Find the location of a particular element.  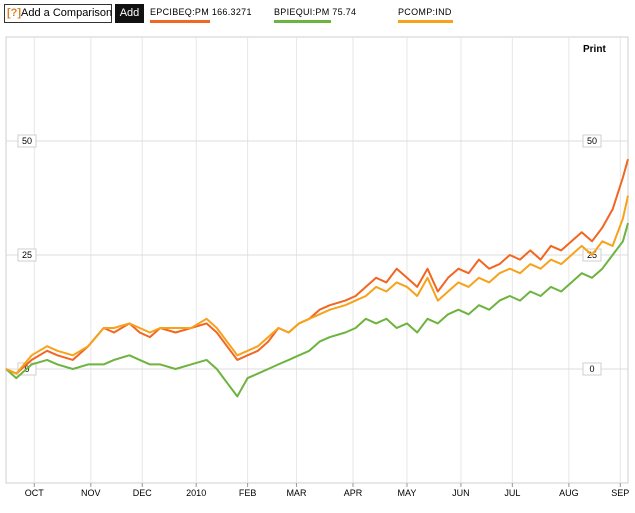

x-tick-label: SEP is located at coordinates (620, 493).